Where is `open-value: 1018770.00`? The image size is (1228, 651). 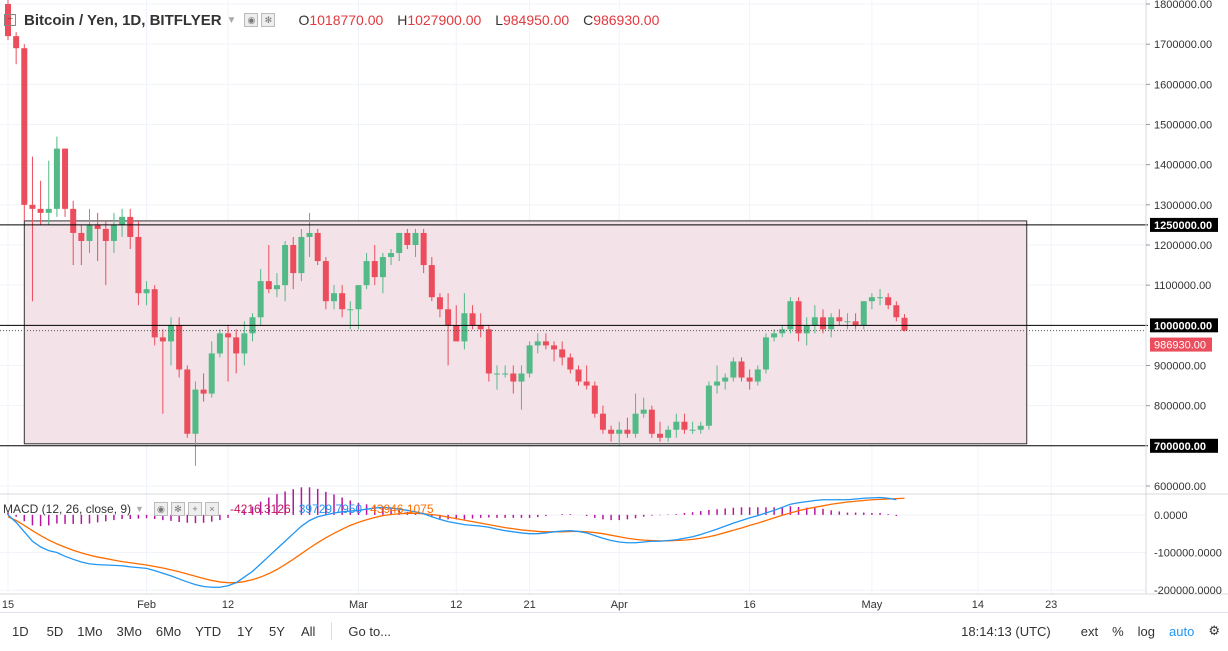
open-value: 1018770.00 is located at coordinates (346, 20).